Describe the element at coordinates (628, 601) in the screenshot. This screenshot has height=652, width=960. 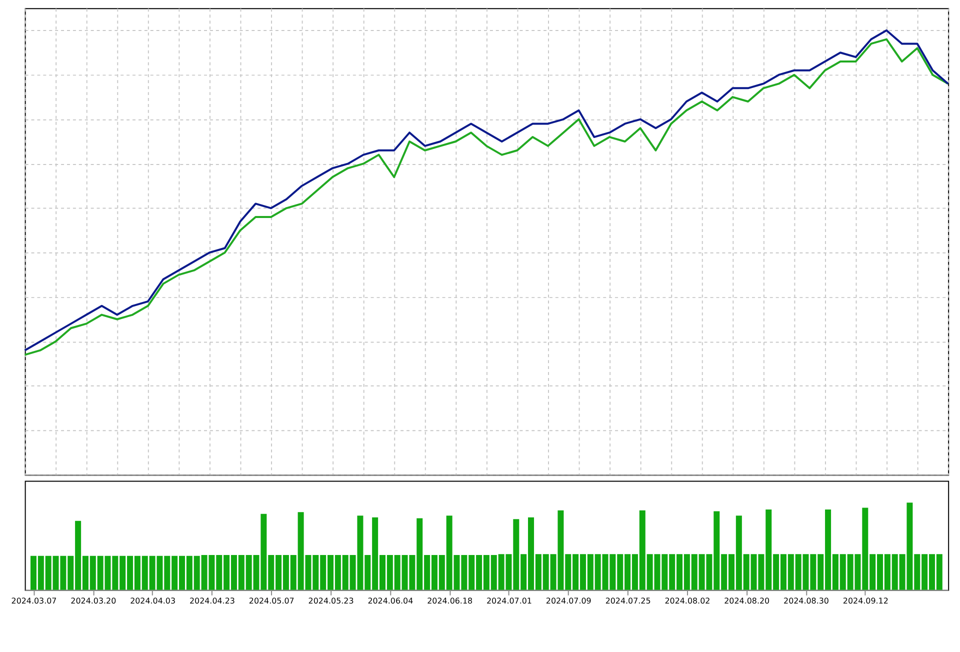
I see `x-tick-label: 2024.07.25` at that location.